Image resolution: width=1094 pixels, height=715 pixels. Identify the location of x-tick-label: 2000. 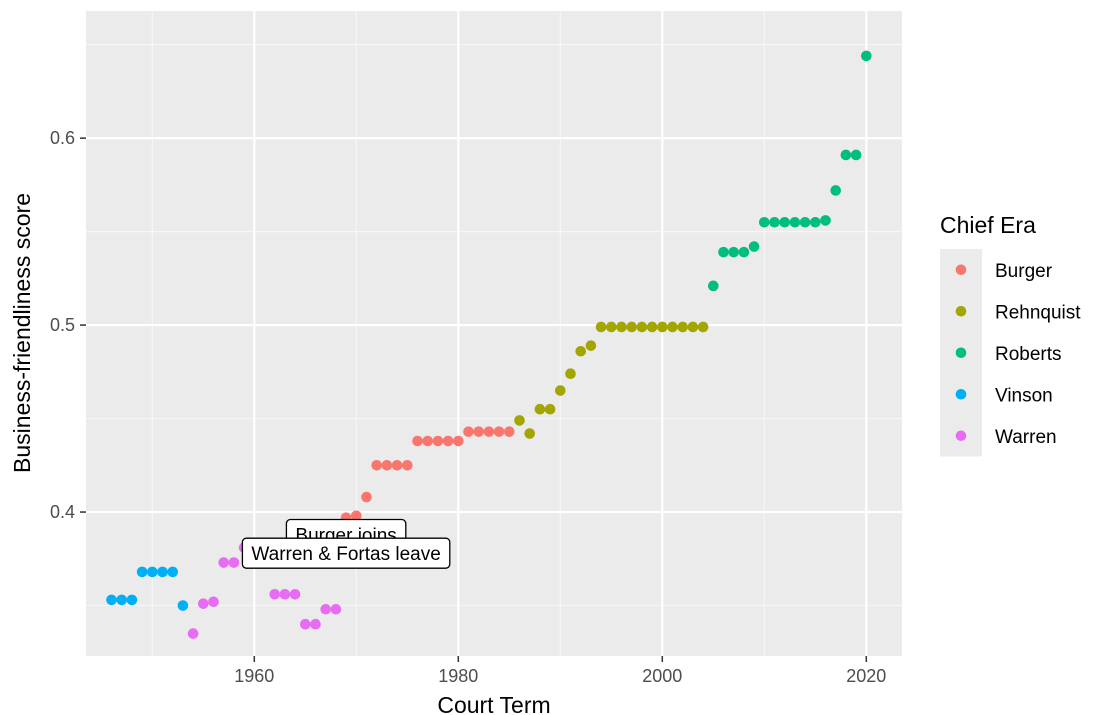
(662, 676).